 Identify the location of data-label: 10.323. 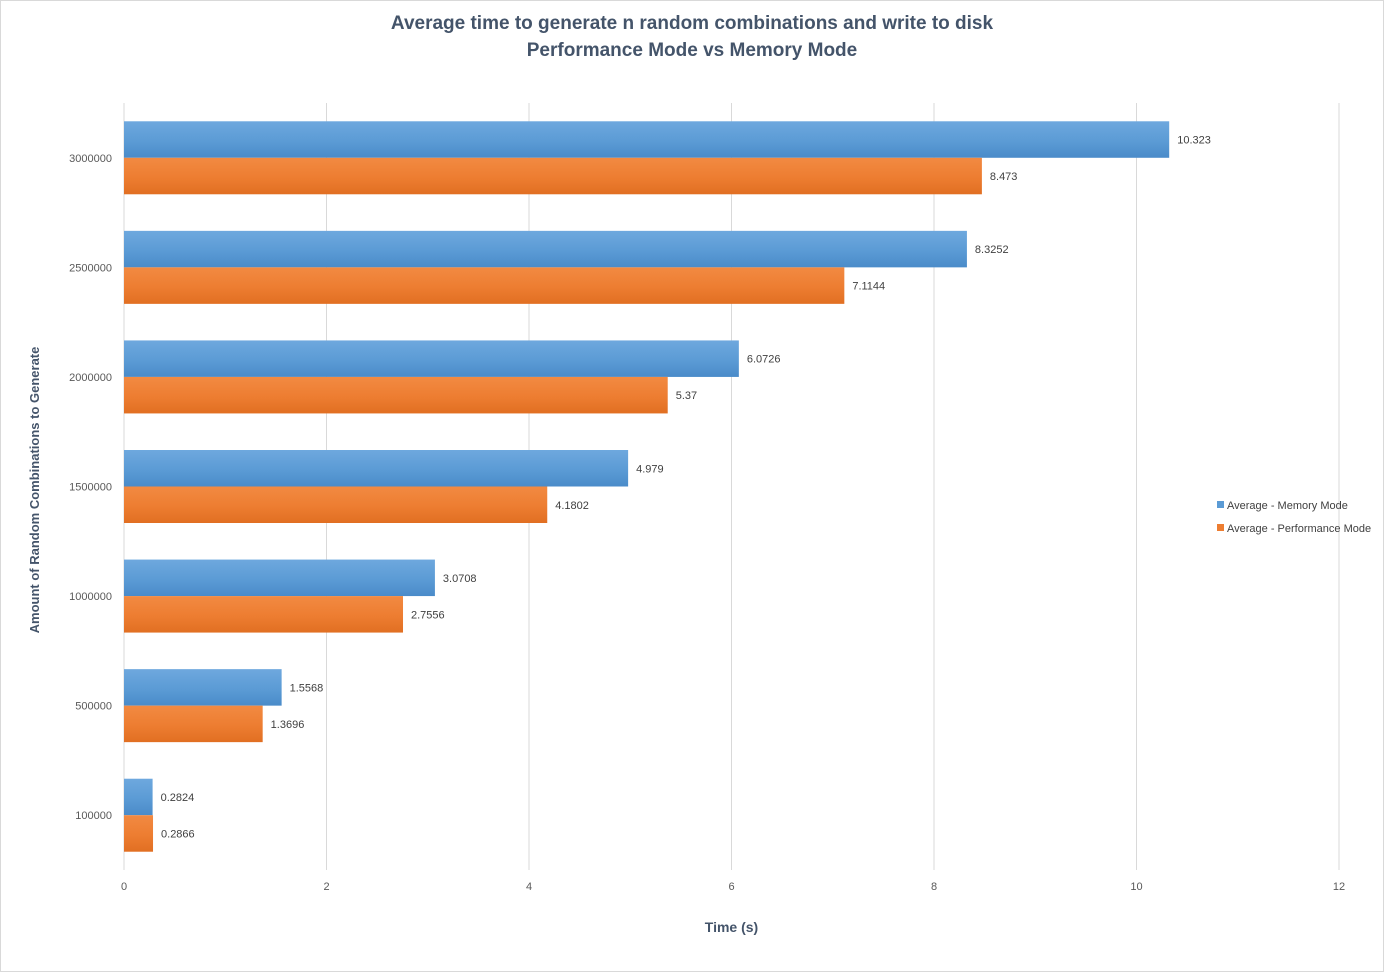
(1194, 141).